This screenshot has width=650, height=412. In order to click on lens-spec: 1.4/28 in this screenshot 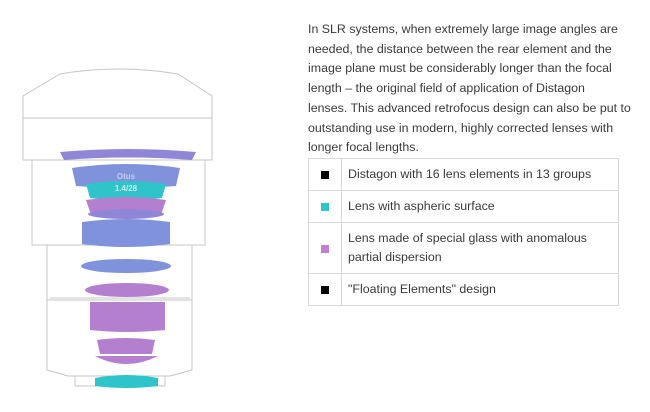, I will do `click(126, 188)`.